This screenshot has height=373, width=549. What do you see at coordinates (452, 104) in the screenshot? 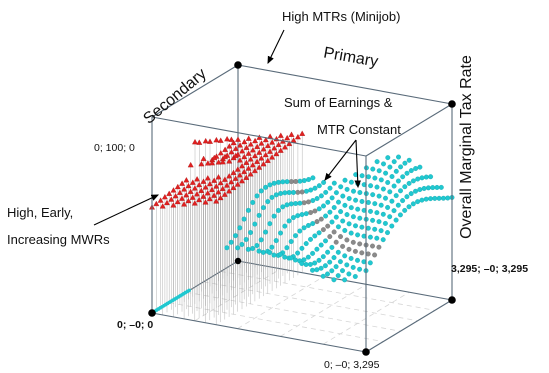
I see `corner-dot` at bounding box center [452, 104].